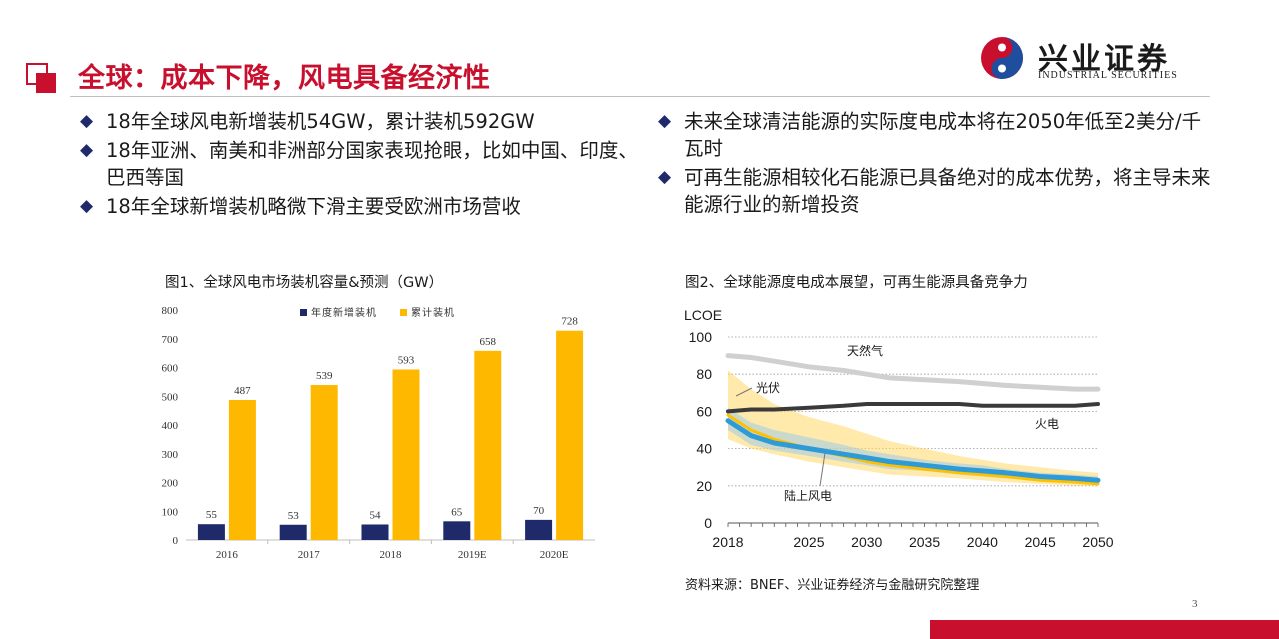 This screenshot has width=1279, height=639. Describe the element at coordinates (554, 555) in the screenshot. I see `x-tick-label: 2020E` at that location.